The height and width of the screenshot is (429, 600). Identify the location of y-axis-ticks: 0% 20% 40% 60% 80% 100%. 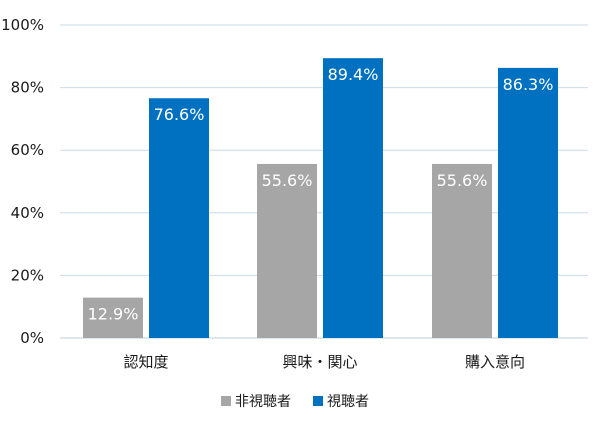
(22, 181).